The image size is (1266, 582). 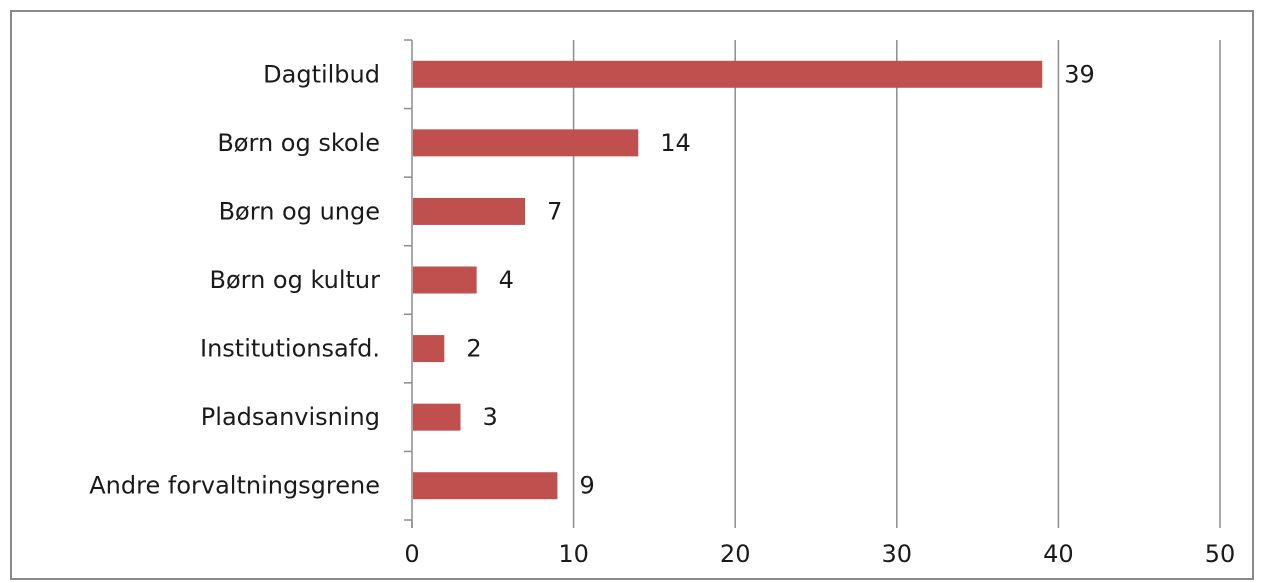 I want to click on x-tick-label: 10, so click(x=573, y=554).